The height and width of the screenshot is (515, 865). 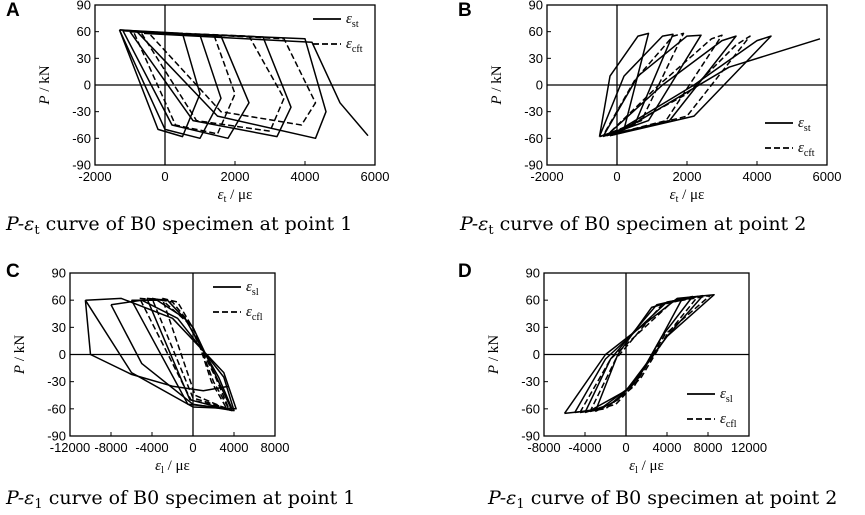 What do you see at coordinates (726, 395) in the screenshot?
I see `legend-label: εsl` at bounding box center [726, 395].